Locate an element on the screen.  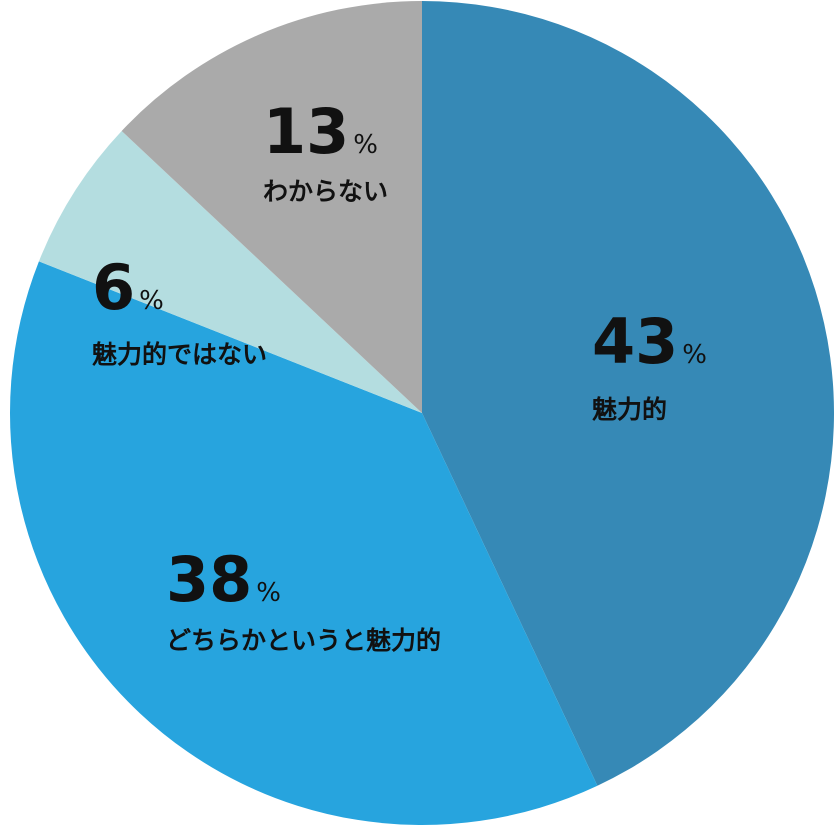
slice-category-label: わからない is located at coordinates (325, 191).